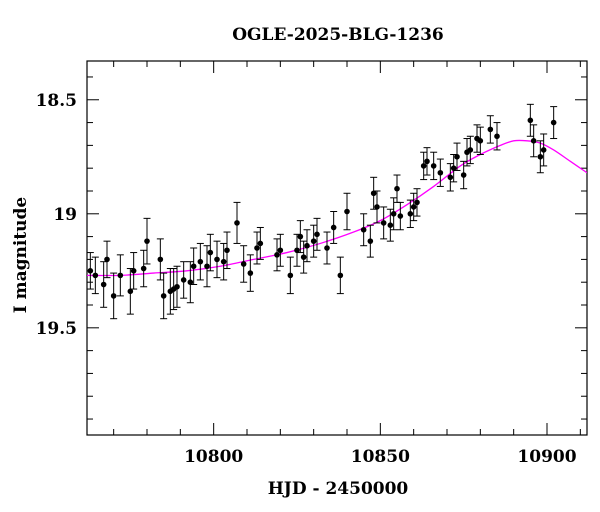 This screenshot has width=600, height=512. Describe the element at coordinates (338, 489) in the screenshot. I see `x-axis-label: HJD - 2450000` at that location.